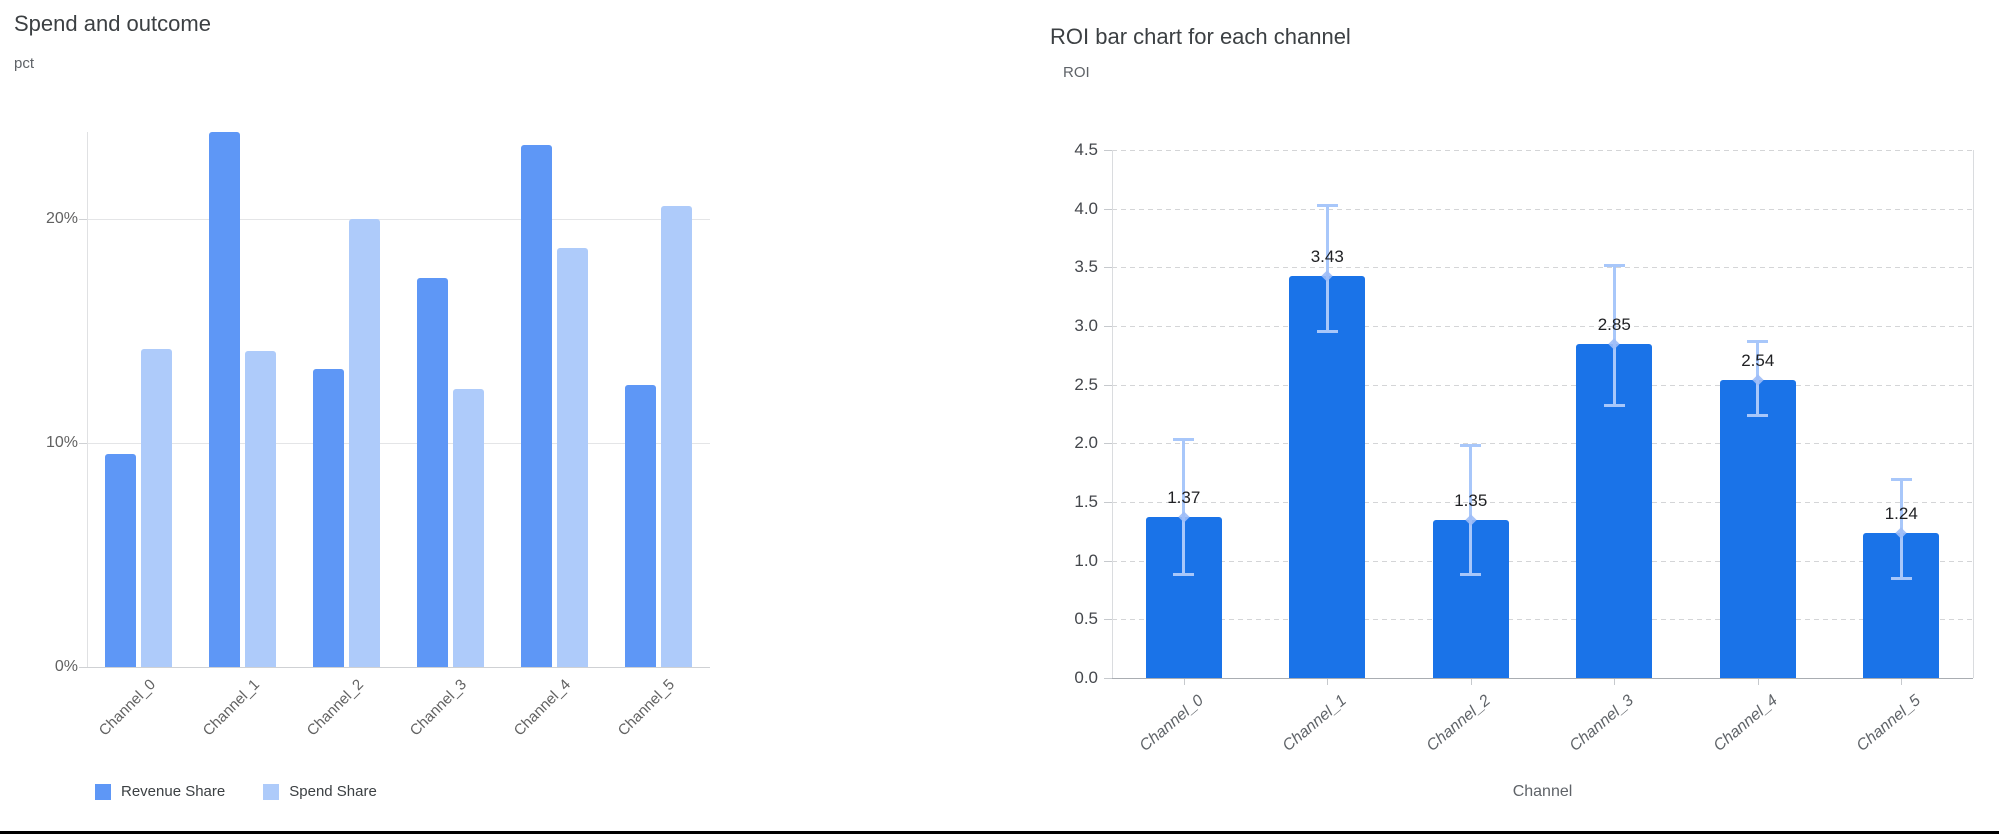 The image size is (1999, 838). What do you see at coordinates (1086, 619) in the screenshot?
I see `y-tick-label: 0.5` at bounding box center [1086, 619].